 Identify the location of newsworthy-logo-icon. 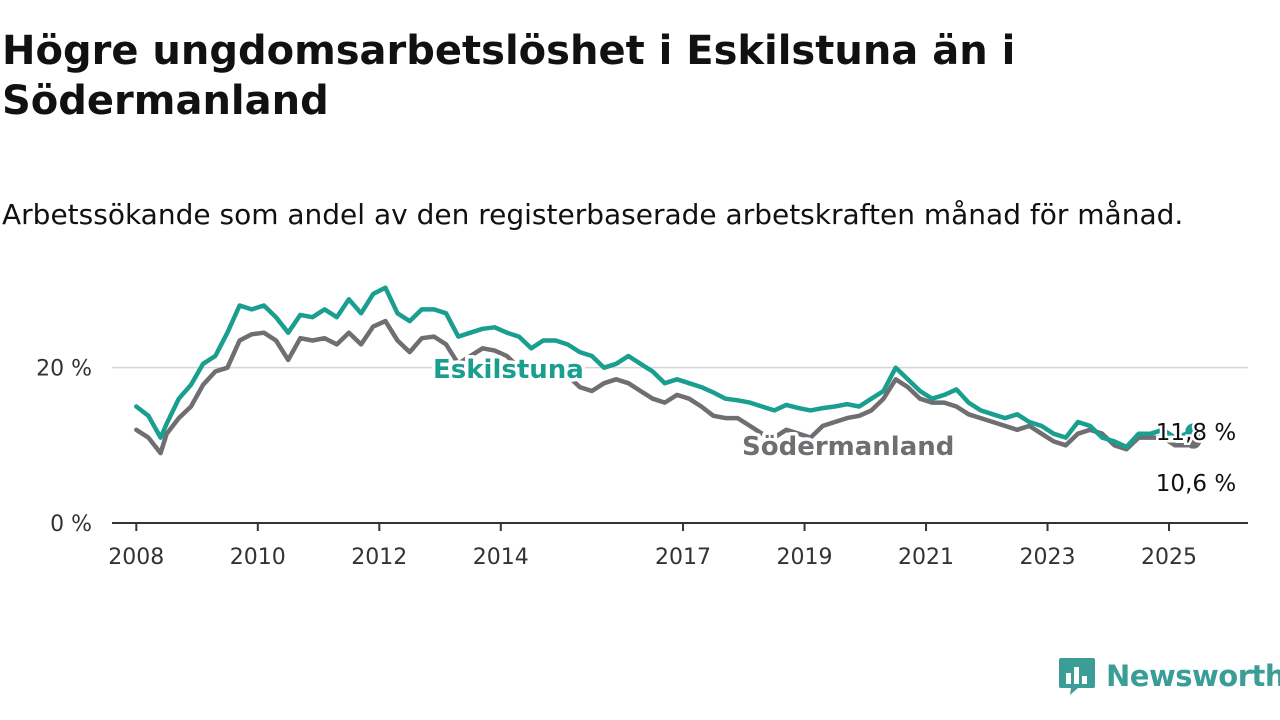
(1077, 676).